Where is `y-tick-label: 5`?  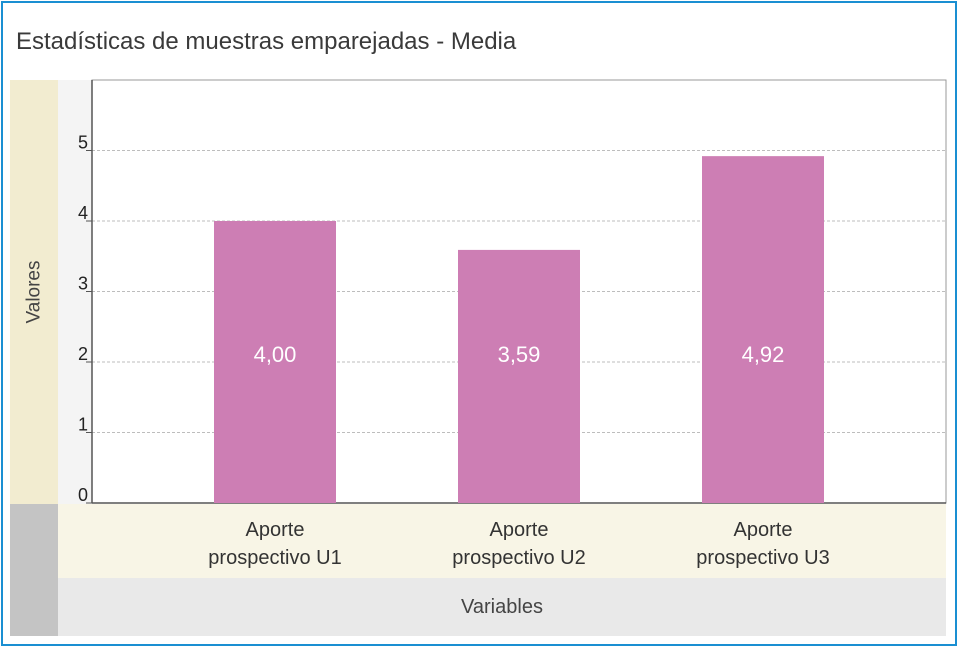 y-tick-label: 5 is located at coordinates (83, 143).